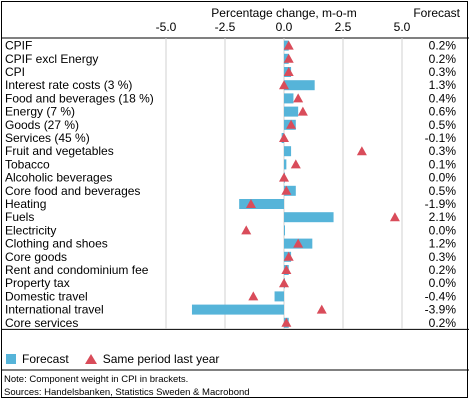  I want to click on legend-last-year-label: Same period last year, so click(161, 359).